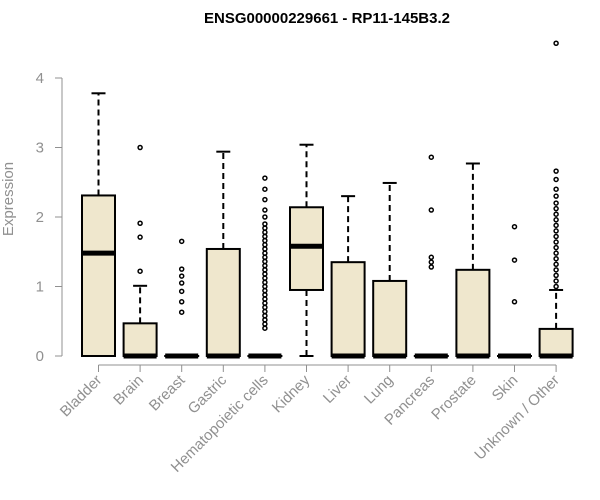 Image resolution: width=600 pixels, height=500 pixels. I want to click on x-tick-label: Bladder, so click(81, 396).